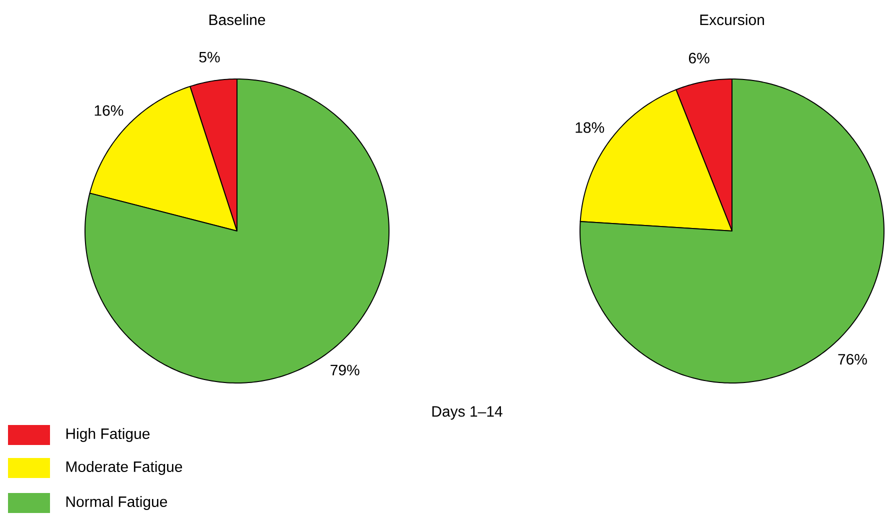  What do you see at coordinates (237, 20) in the screenshot?
I see `chart-title: Baseline` at bounding box center [237, 20].